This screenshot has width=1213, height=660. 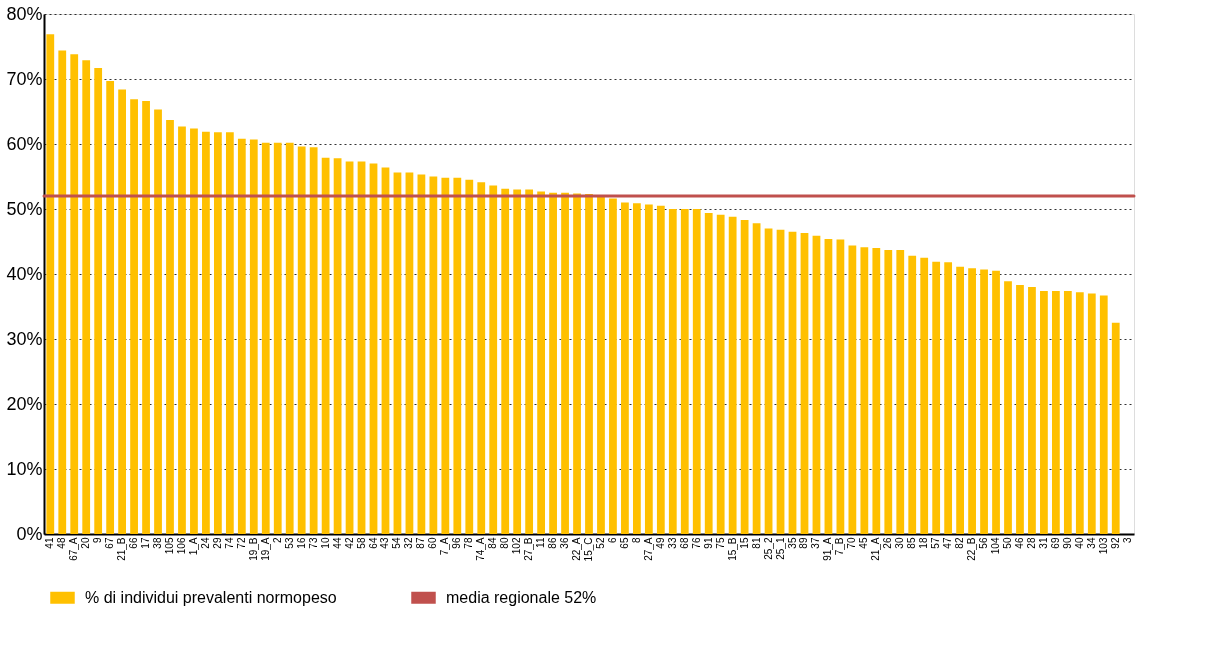 What do you see at coordinates (122, 549) in the screenshot?
I see `x-tick-label: 21_B` at bounding box center [122, 549].